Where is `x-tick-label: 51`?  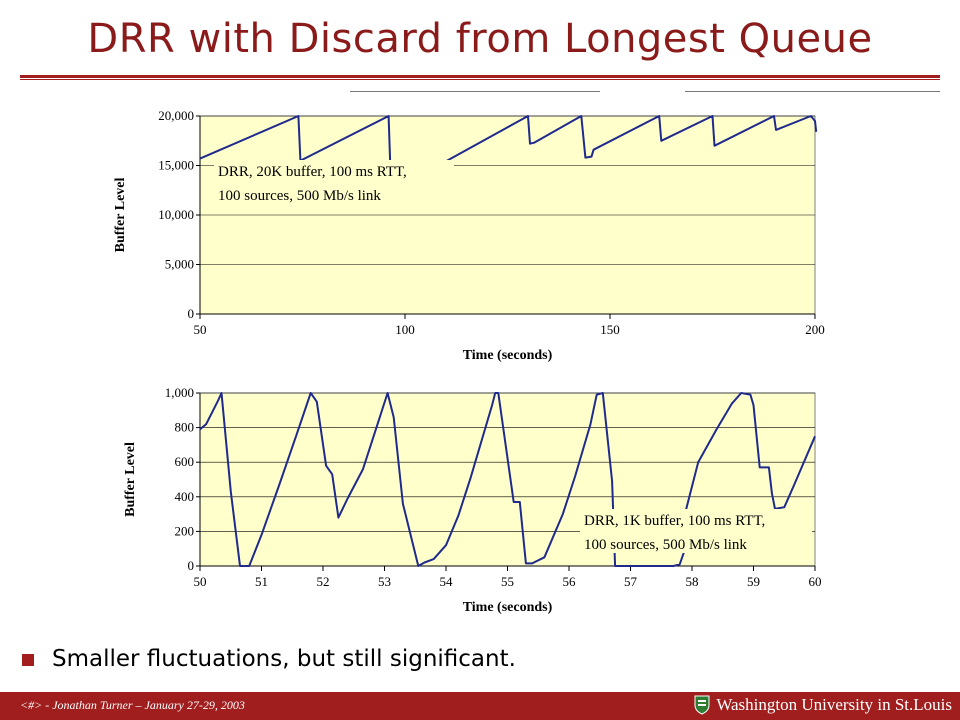 x-tick-label: 51 is located at coordinates (261, 581).